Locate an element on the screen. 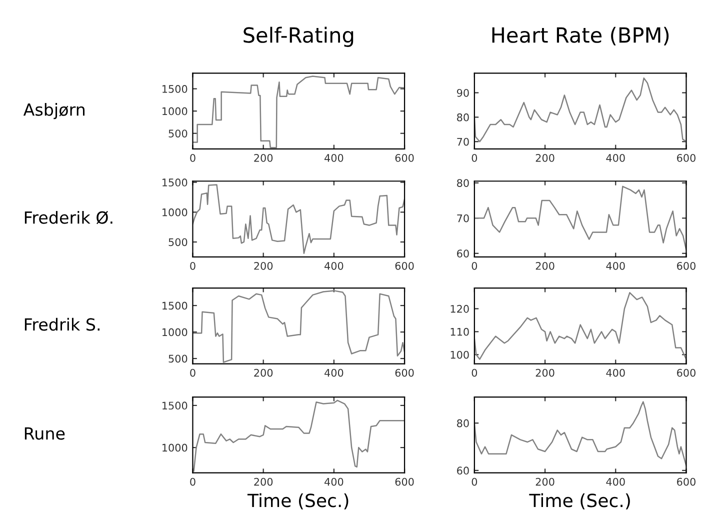 This screenshot has height=519, width=706. chart-title: Self-Rating is located at coordinates (299, 36).